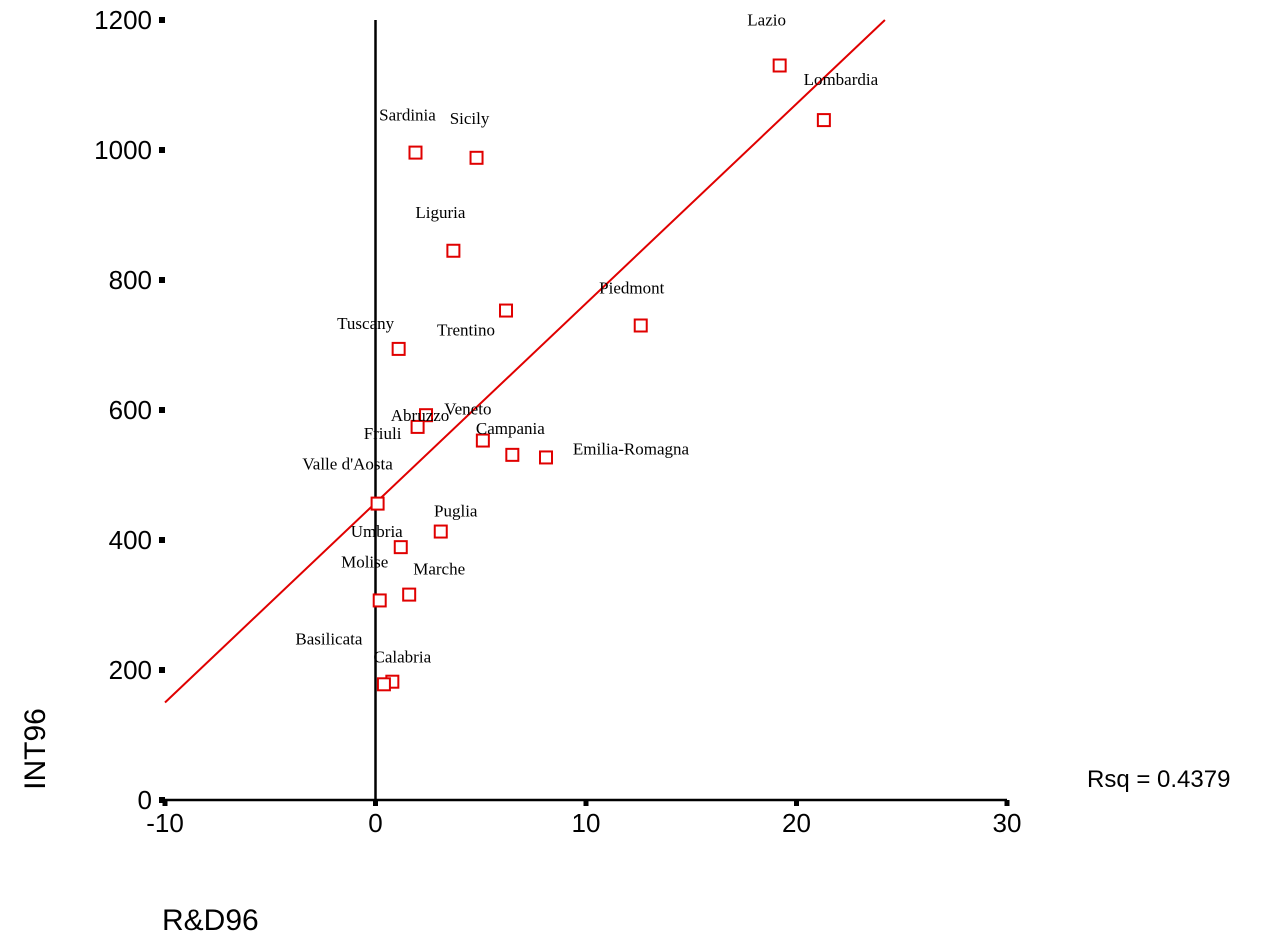 The height and width of the screenshot is (952, 1280). What do you see at coordinates (440, 212) in the screenshot?
I see `point-label: Liguria` at bounding box center [440, 212].